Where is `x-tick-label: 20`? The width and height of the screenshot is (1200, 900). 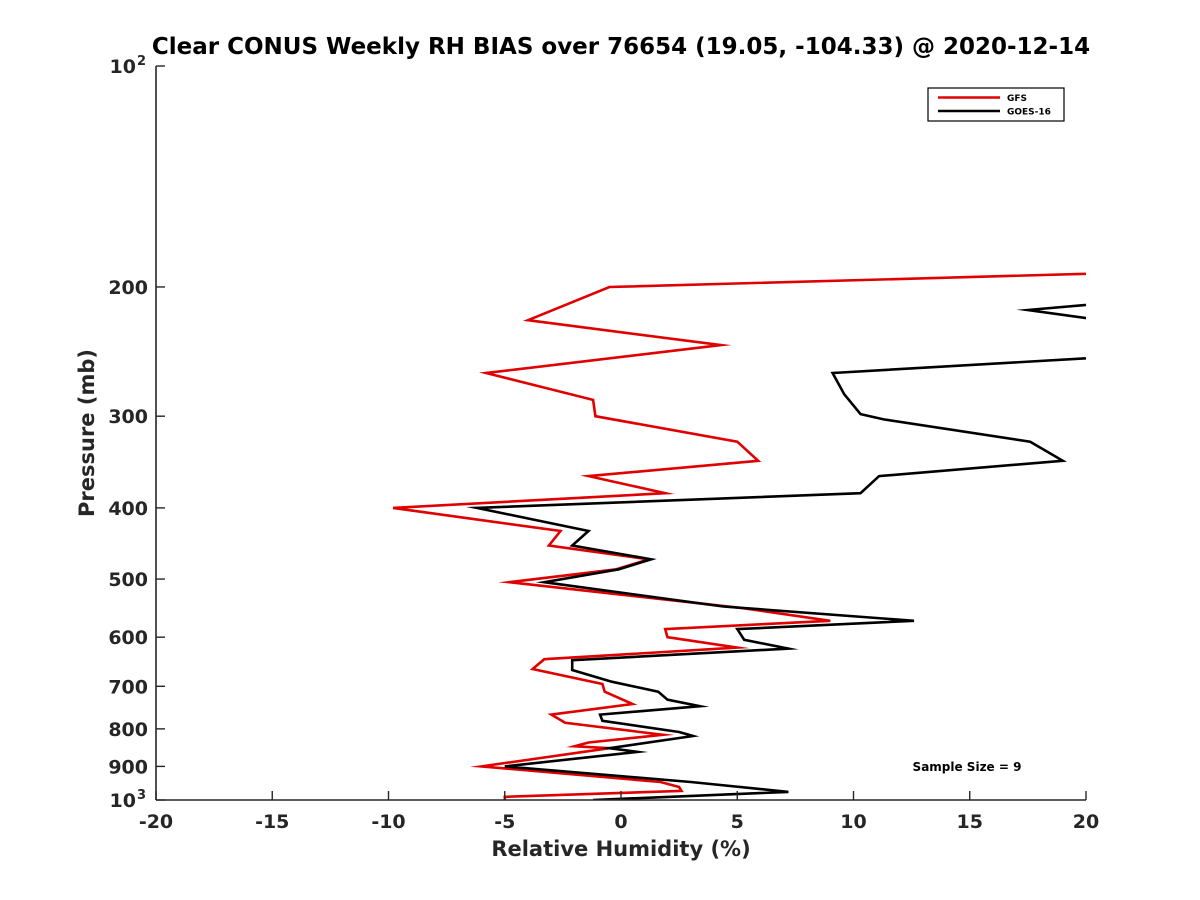 x-tick-label: 20 is located at coordinates (1086, 822).